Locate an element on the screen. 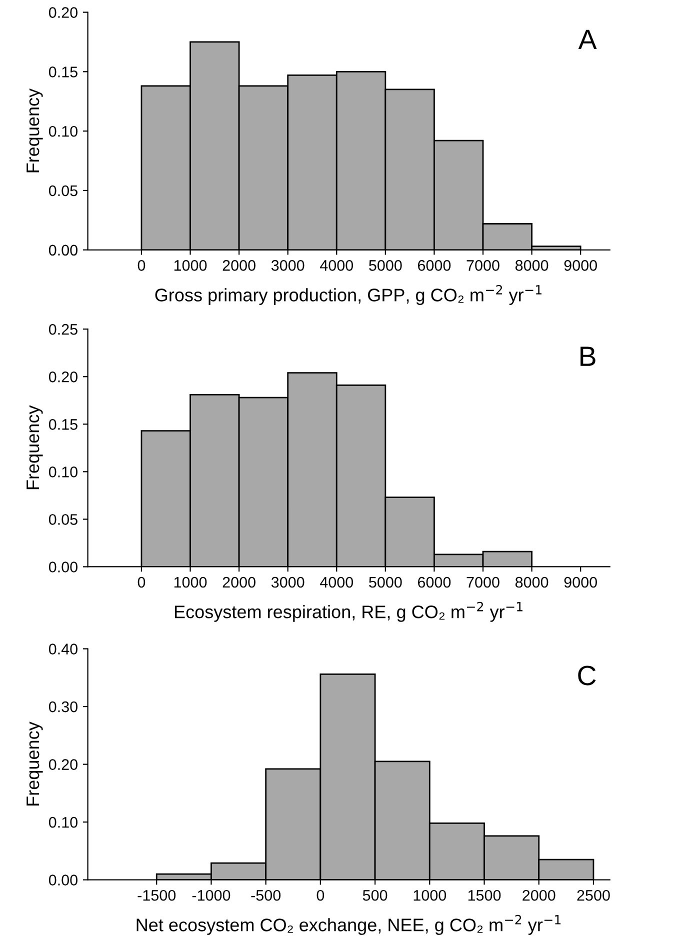 The image size is (686, 943). x-axis-title: Ecosystem respiration, RE, g CO₂ m$^{−2}$ yr$^{−1}$ is located at coordinates (348, 612).